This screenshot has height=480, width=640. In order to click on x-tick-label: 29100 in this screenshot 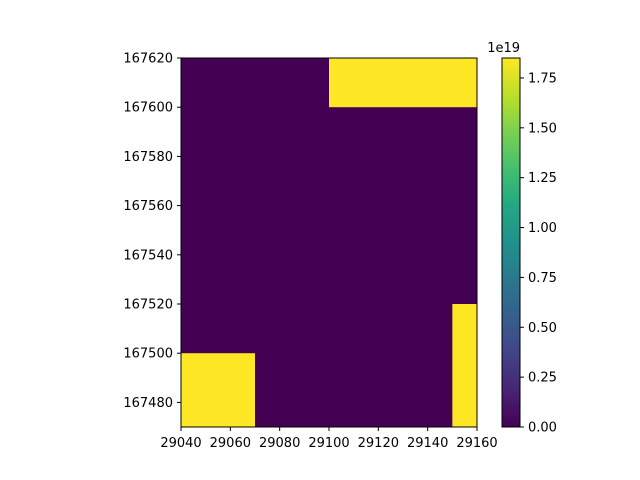, I will do `click(328, 443)`.